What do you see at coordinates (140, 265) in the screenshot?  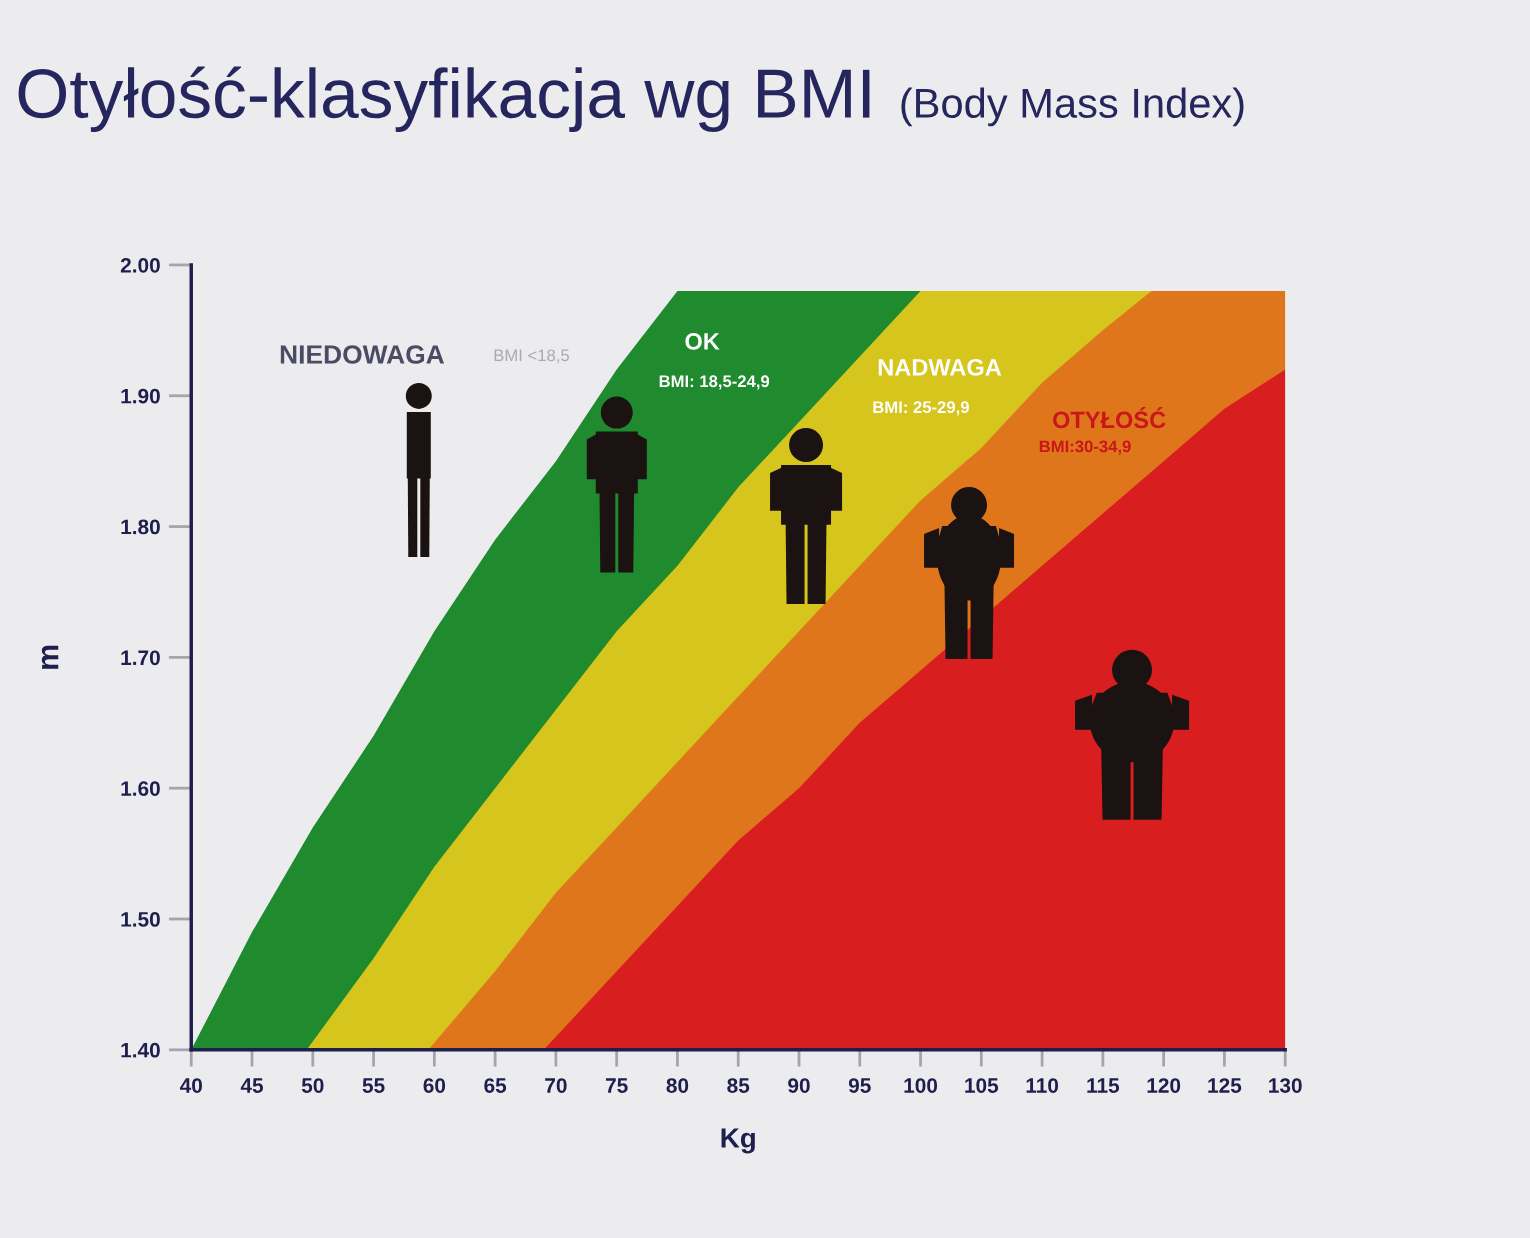 I see `y-tick-label: 2.00` at bounding box center [140, 265].